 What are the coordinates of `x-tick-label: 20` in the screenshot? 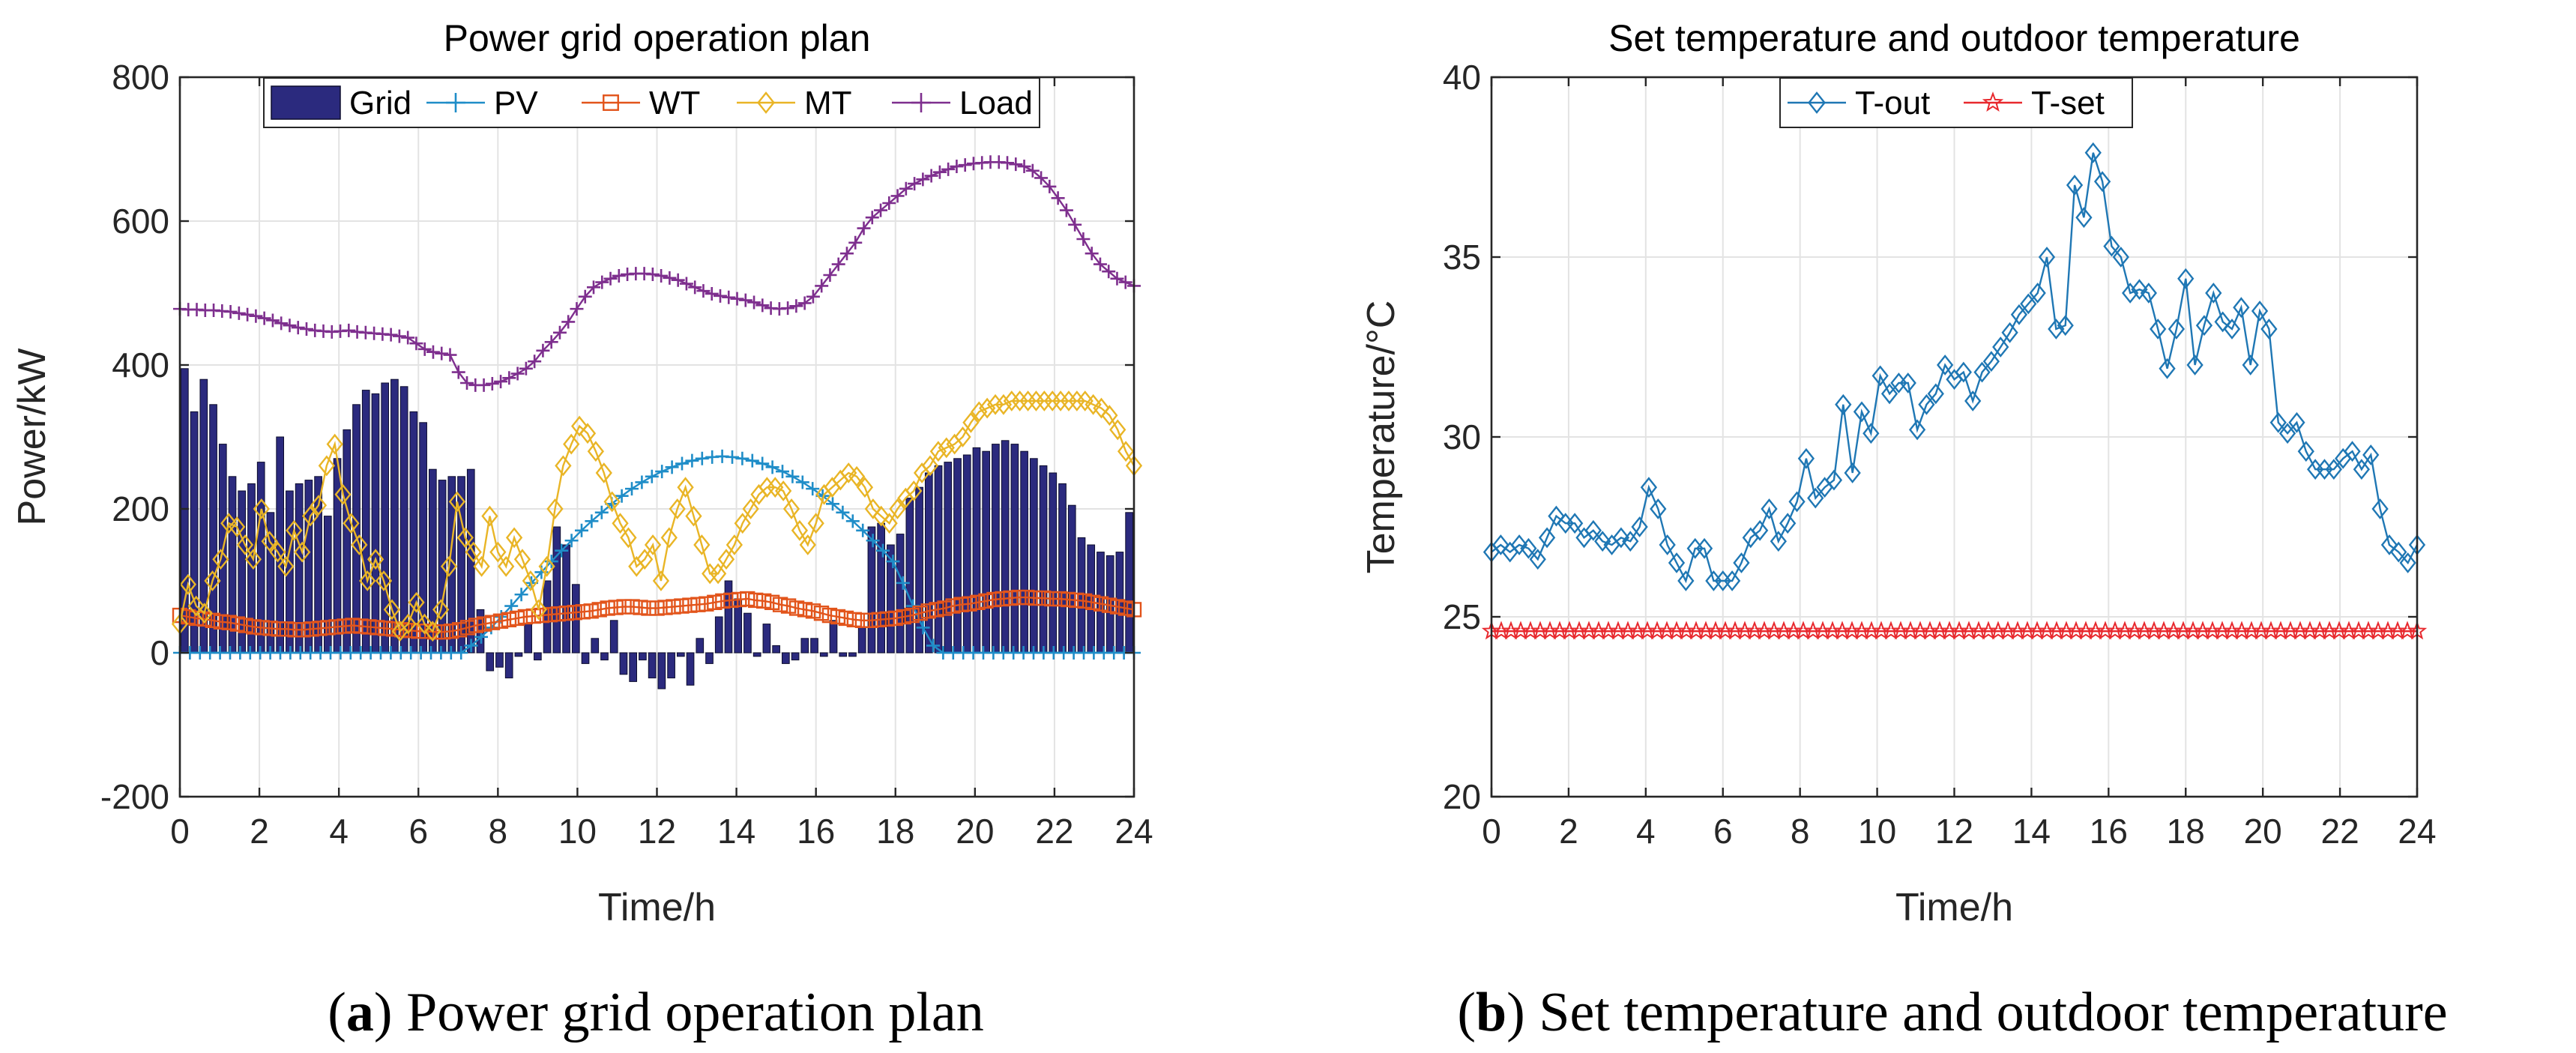 It's located at (2263, 831).